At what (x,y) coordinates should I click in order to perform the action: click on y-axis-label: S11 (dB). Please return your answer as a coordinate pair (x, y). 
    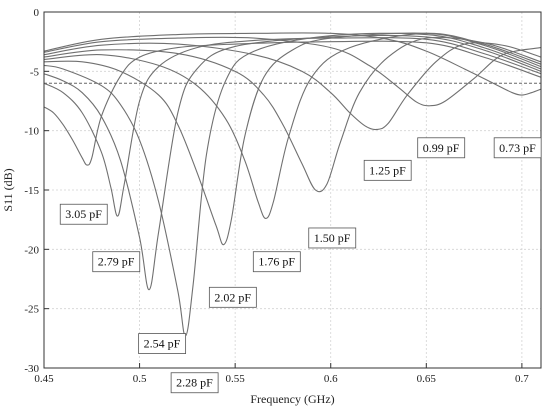
    Looking at the image, I should click on (8, 189).